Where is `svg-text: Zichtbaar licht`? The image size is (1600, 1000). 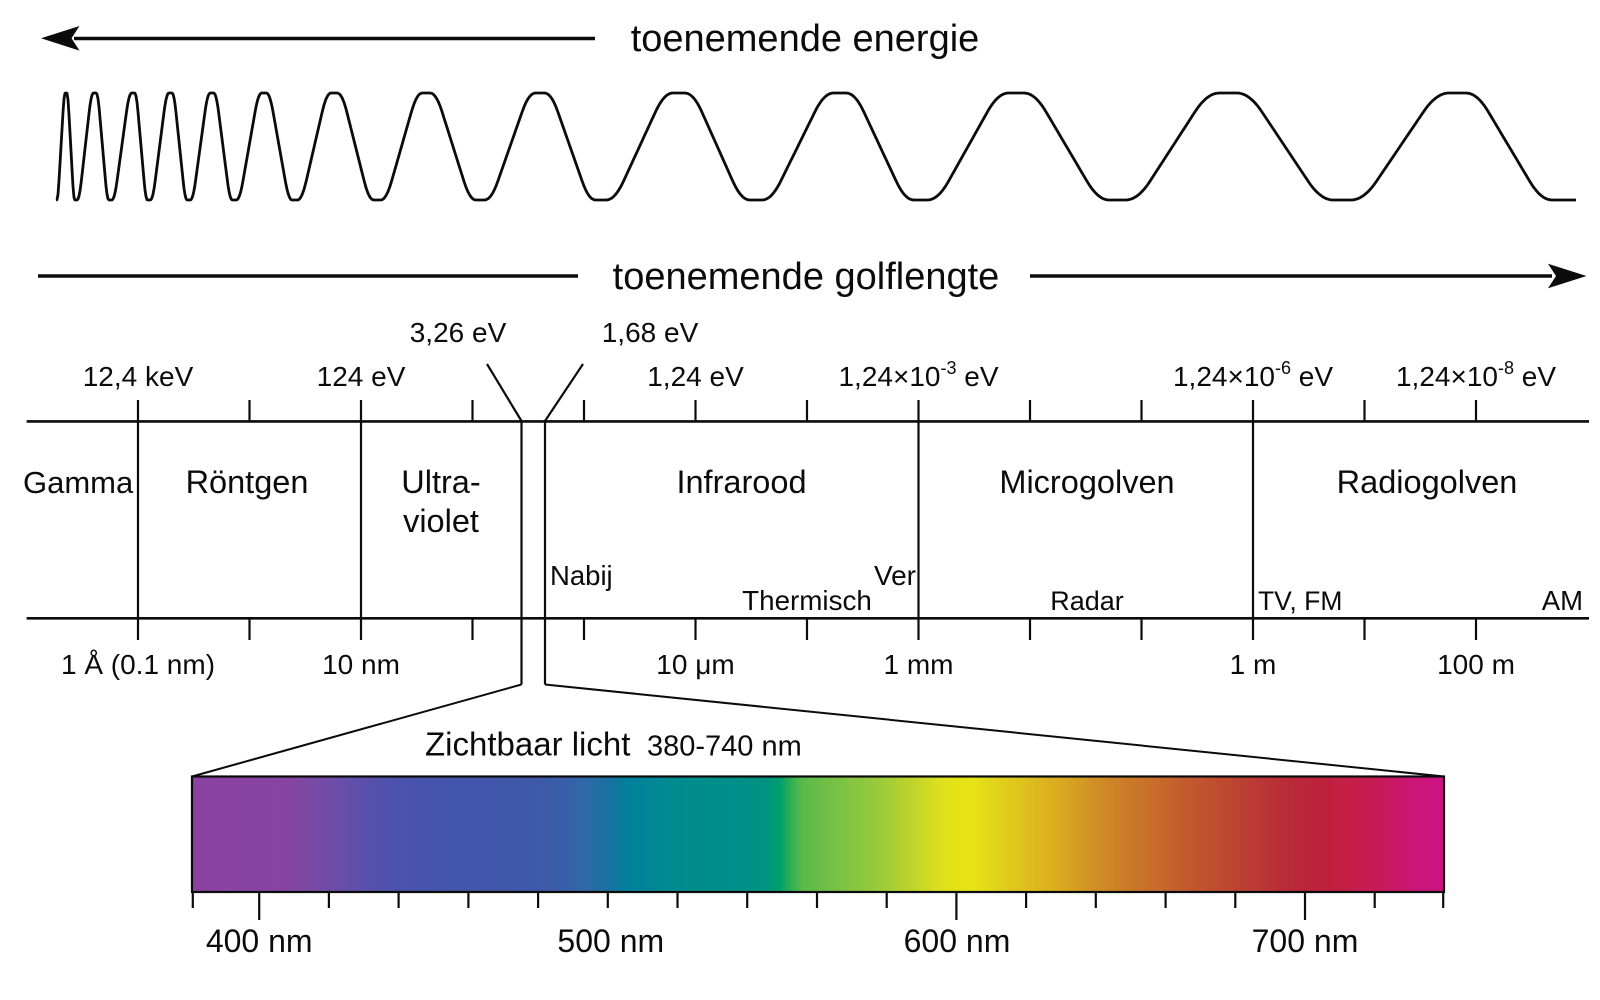
svg-text: Zichtbaar licht is located at coordinates (527, 744).